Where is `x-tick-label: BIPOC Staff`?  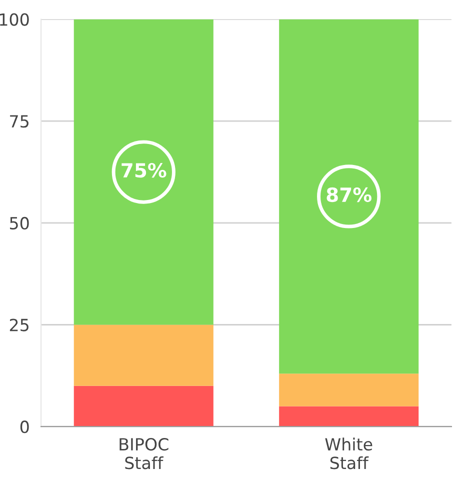 x-tick-label: BIPOC Staff is located at coordinates (144, 454).